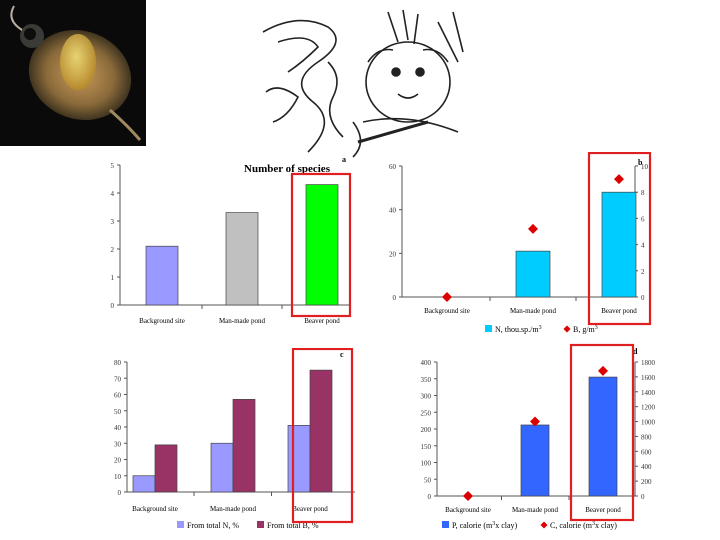  I want to click on y-tick-label: 5, so click(113, 166).